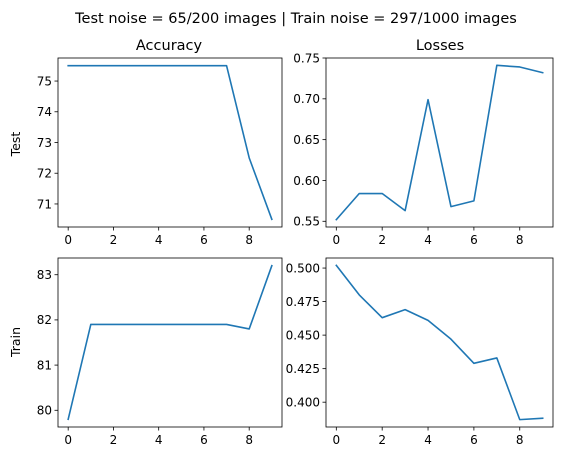  Describe the element at coordinates (306, 99) in the screenshot. I see `test-losses-y-tick-label: 0.70` at that location.